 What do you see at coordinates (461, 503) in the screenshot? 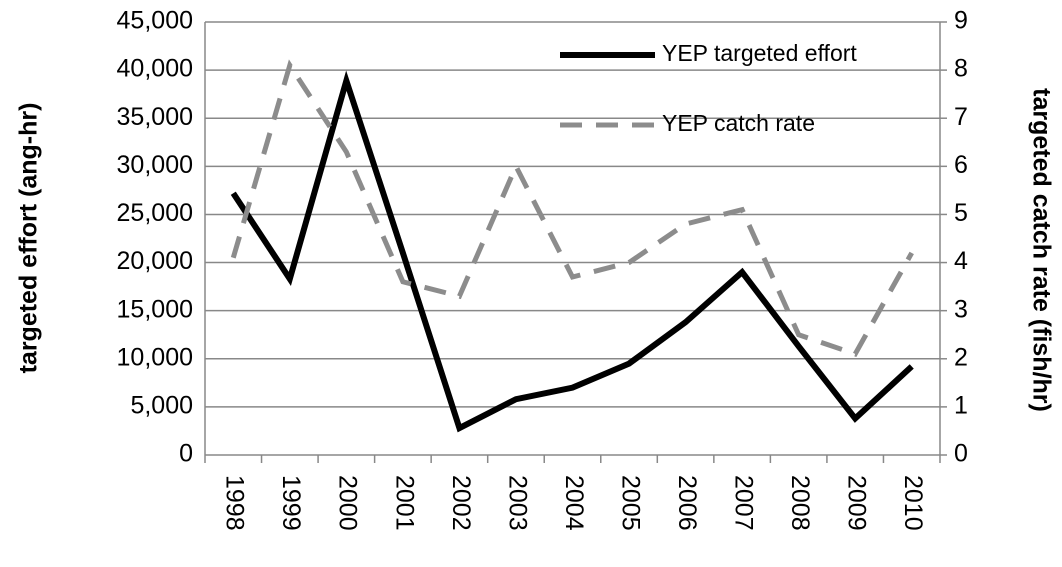
I see `x-tick-label: 2002` at bounding box center [461, 503].